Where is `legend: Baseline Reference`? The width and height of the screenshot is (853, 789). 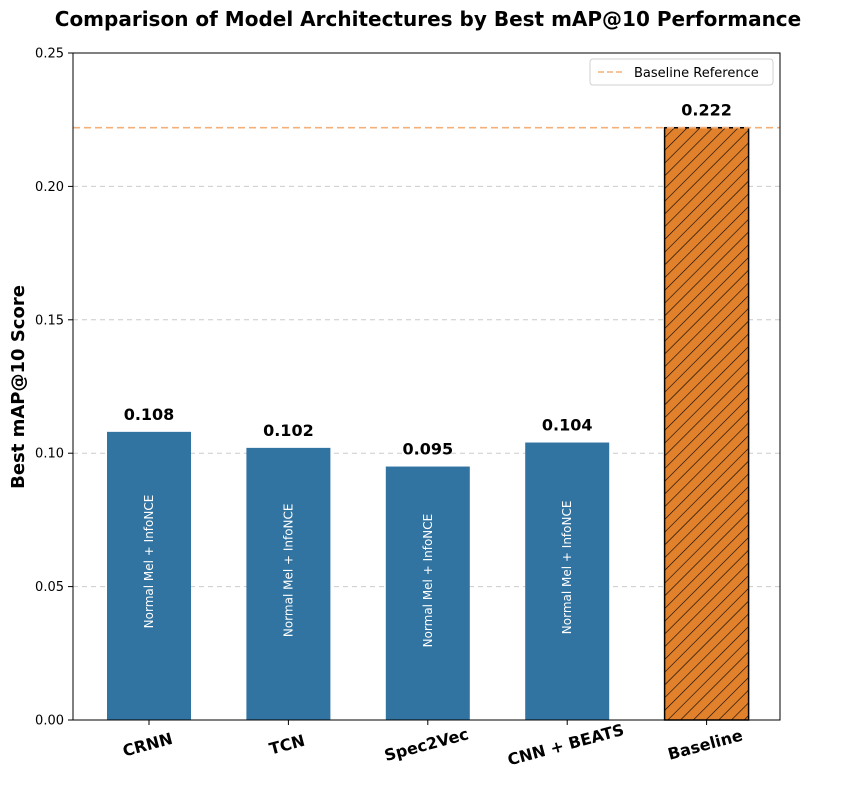 legend: Baseline Reference is located at coordinates (681, 72).